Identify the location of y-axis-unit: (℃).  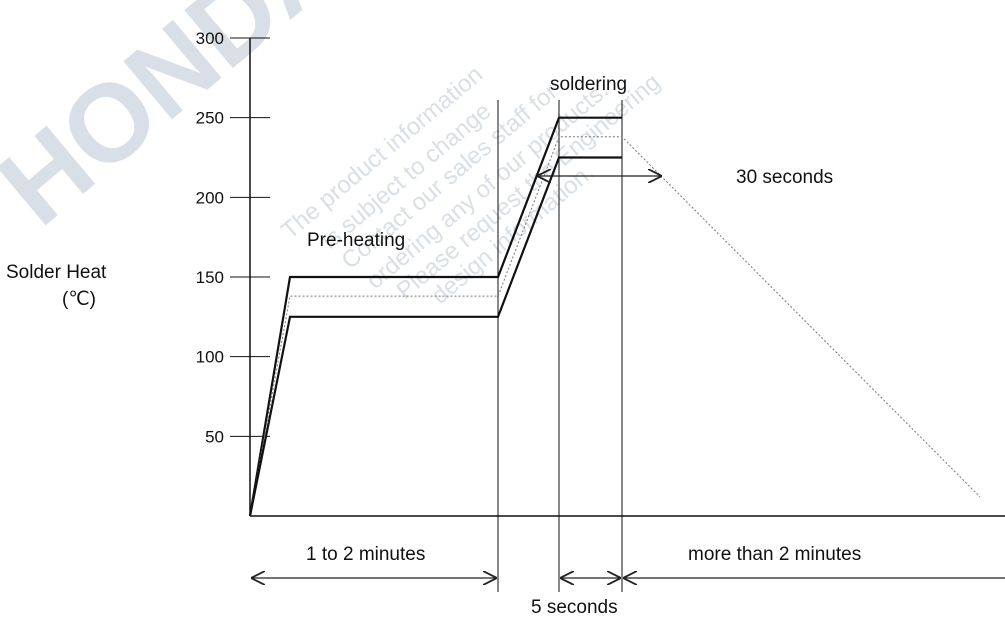
(79, 299).